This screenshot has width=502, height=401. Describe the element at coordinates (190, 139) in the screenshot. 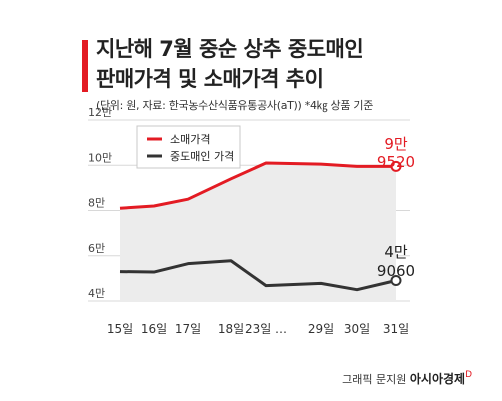

I see `legend-label-retail: 소매가격` at that location.